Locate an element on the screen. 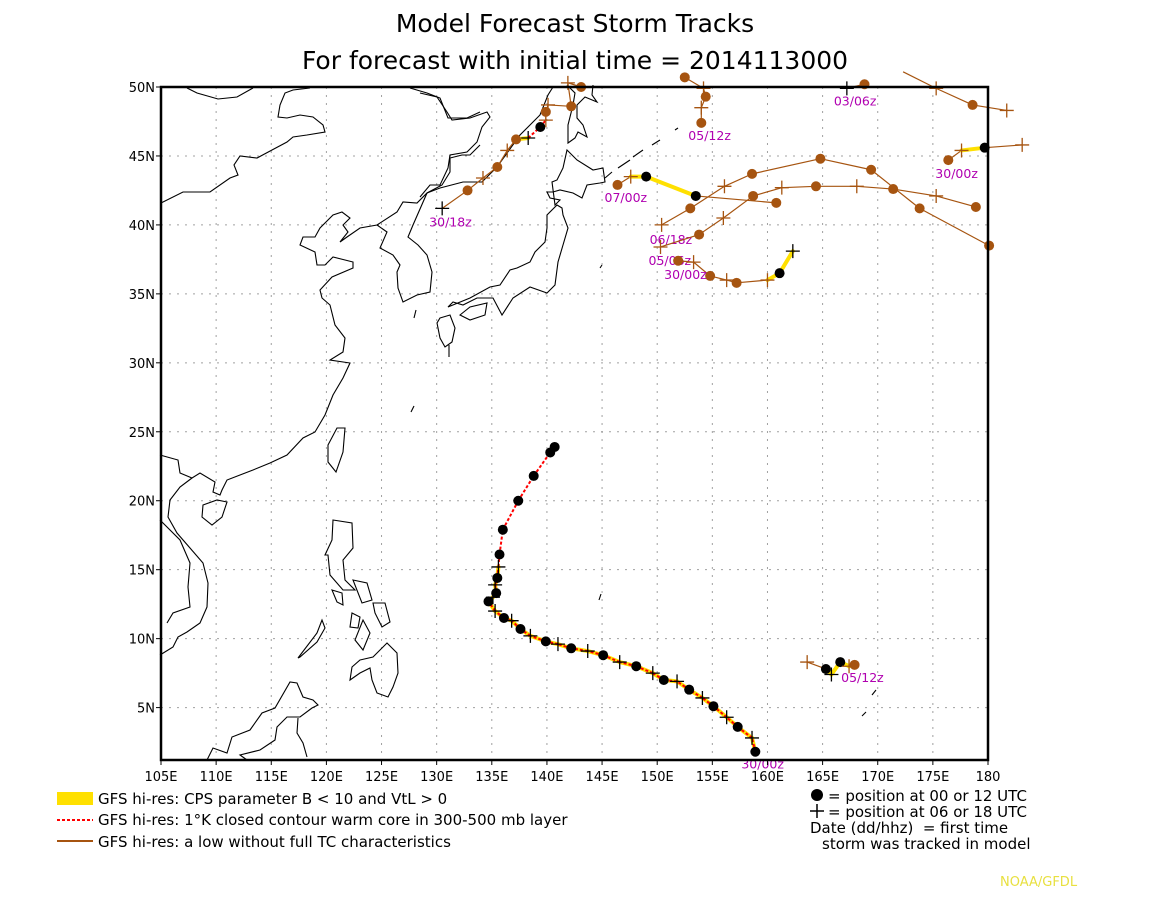  lon-tick-label: 170E is located at coordinates (877, 777).